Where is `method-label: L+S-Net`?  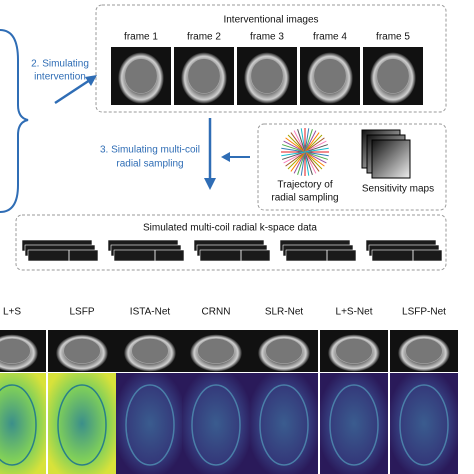 method-label: L+S-Net is located at coordinates (354, 312).